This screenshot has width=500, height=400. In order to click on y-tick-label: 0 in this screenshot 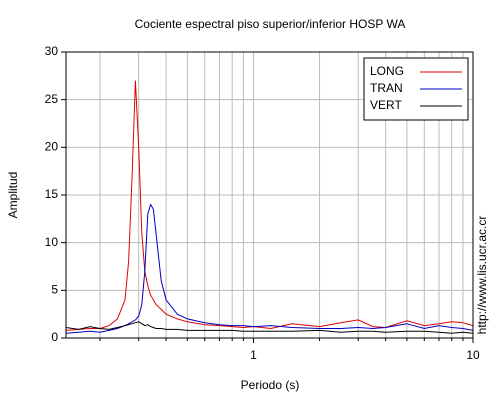, I will do `click(54, 337)`.